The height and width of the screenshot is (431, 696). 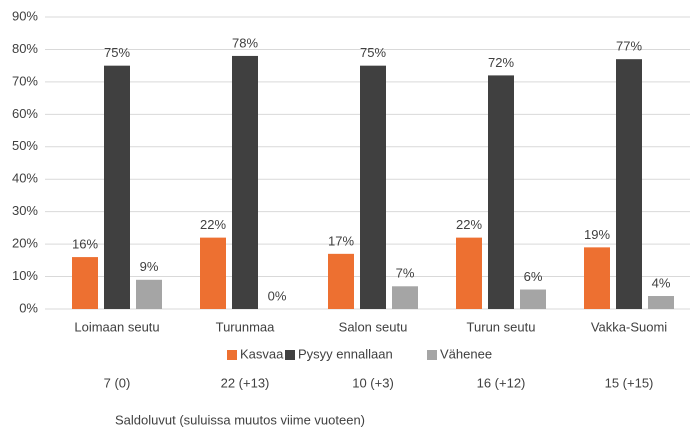 What do you see at coordinates (117, 382) in the screenshot?
I see `saldo-label: 7 (0)` at bounding box center [117, 382].